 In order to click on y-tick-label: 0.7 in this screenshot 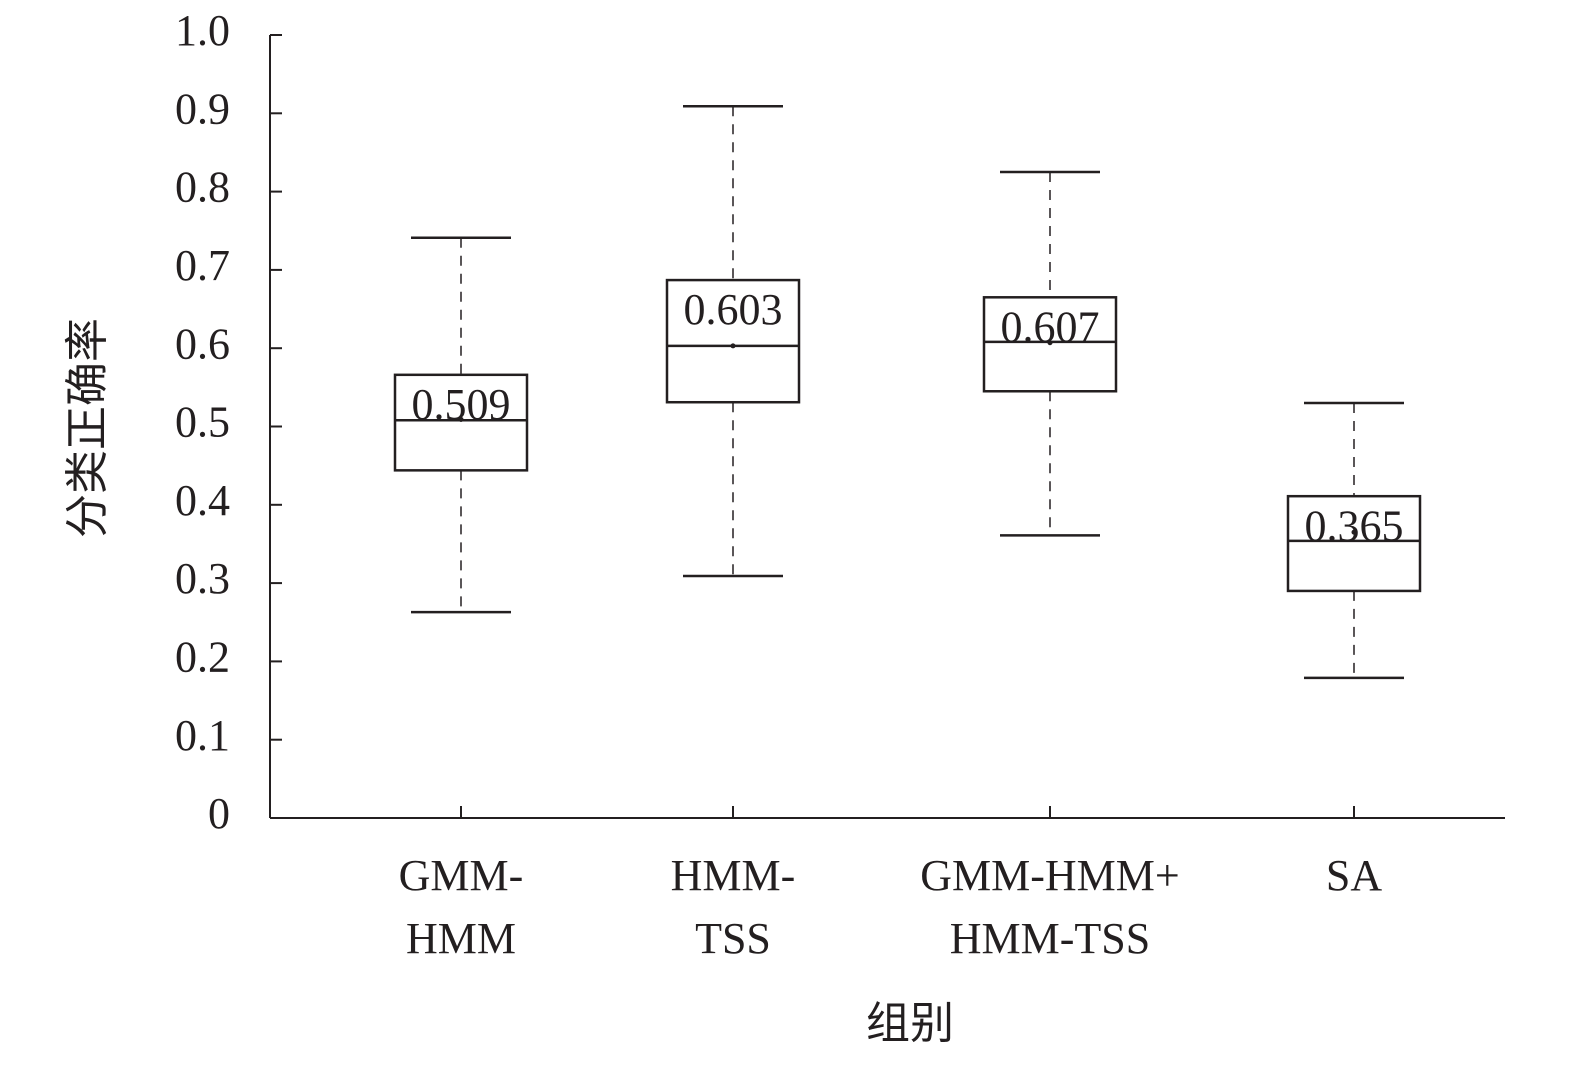, I will do `click(202, 265)`.